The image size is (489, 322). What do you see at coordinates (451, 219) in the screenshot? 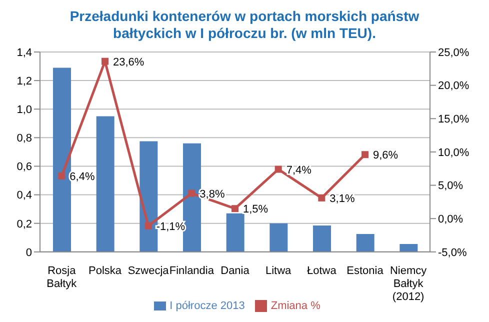
I see `y2-tick-label: 0,0%` at bounding box center [451, 219].